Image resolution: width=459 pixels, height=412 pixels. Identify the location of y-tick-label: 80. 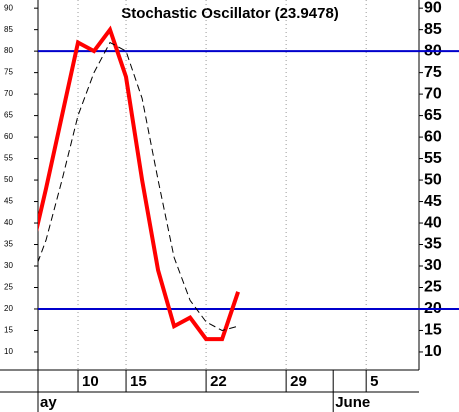
(8, 50).